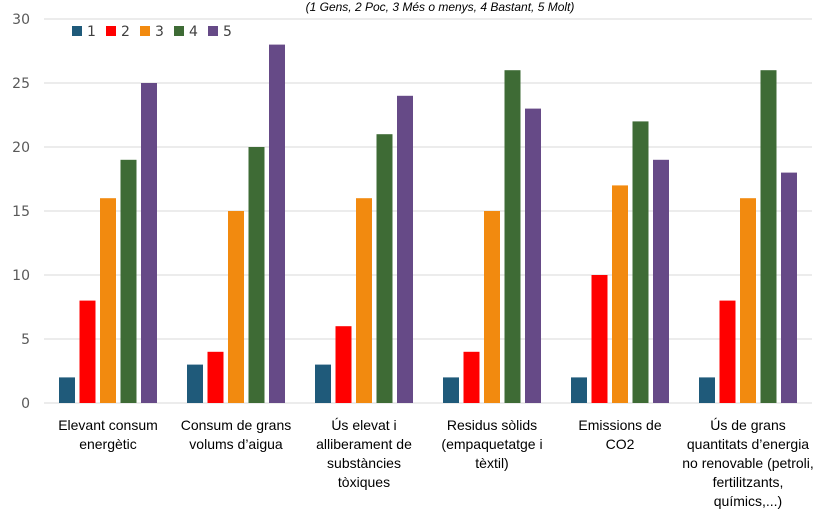 This screenshot has height=517, width=825. Describe the element at coordinates (25, 404) in the screenshot. I see `y-tick-label: 0` at that location.